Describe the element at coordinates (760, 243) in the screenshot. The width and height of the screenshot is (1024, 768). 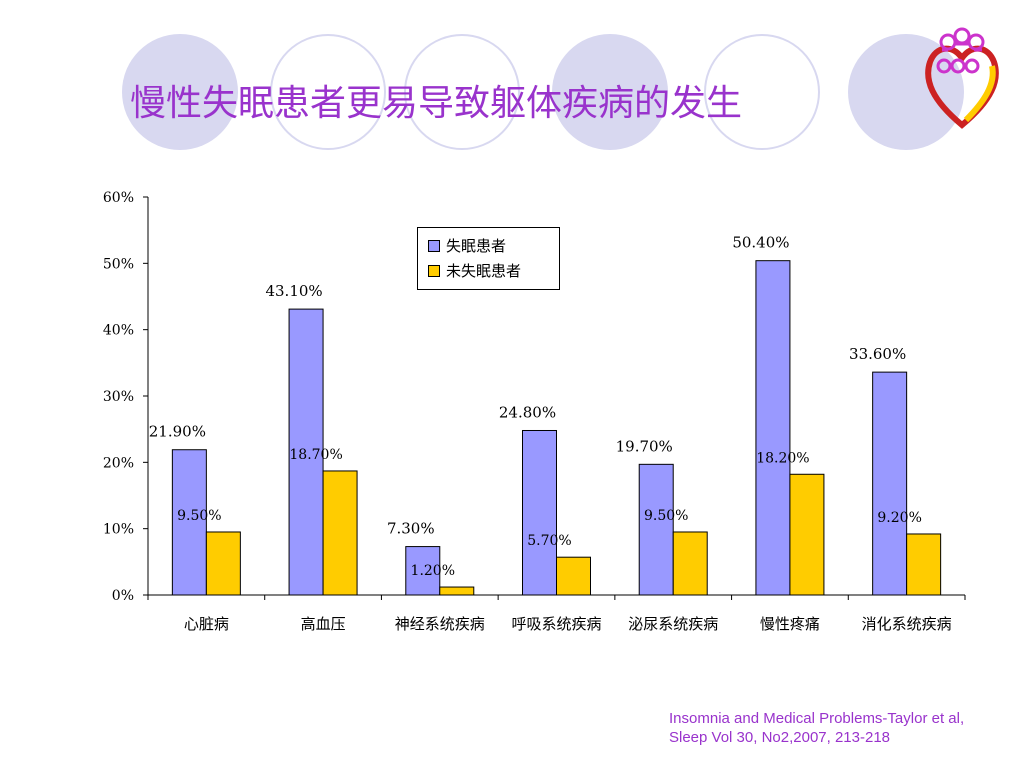
I see `data-label-insomnia: 50.40%` at that location.